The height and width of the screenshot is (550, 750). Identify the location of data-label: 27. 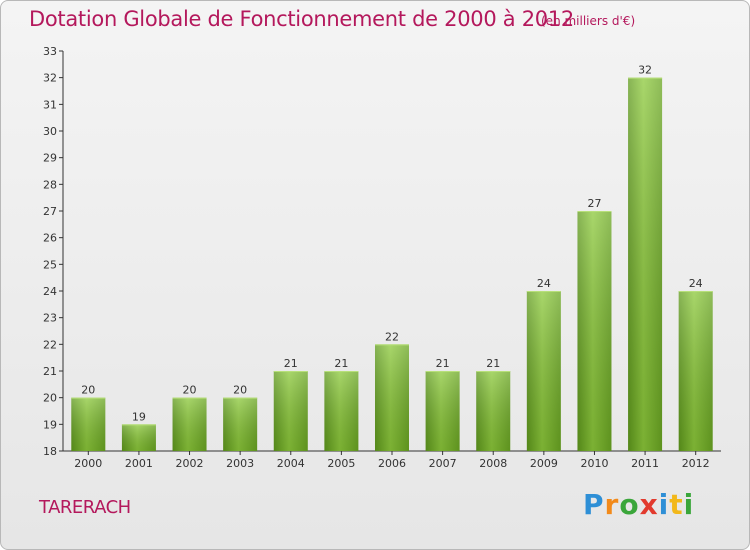
(594, 203).